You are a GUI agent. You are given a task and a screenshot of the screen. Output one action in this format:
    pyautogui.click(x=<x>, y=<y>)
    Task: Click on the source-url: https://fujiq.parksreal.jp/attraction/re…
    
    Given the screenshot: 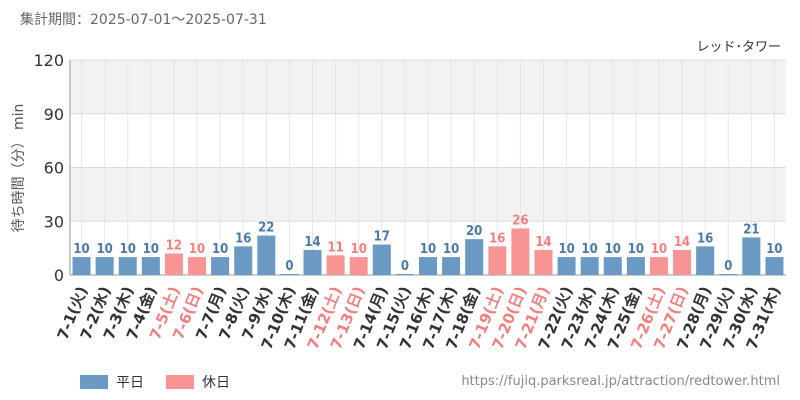 What is the action you would take?
    pyautogui.click(x=620, y=381)
    